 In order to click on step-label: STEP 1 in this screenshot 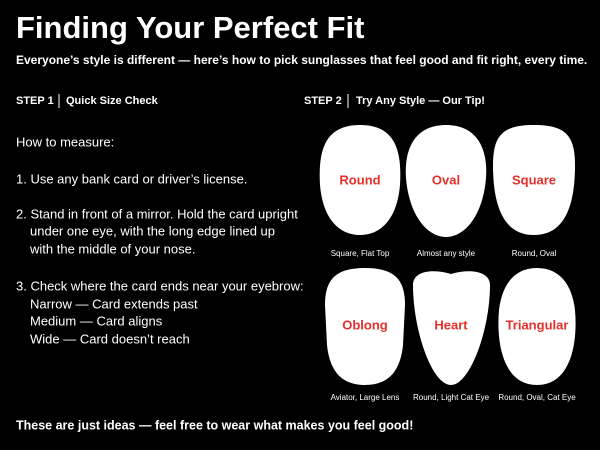, I will do `click(35, 101)`.